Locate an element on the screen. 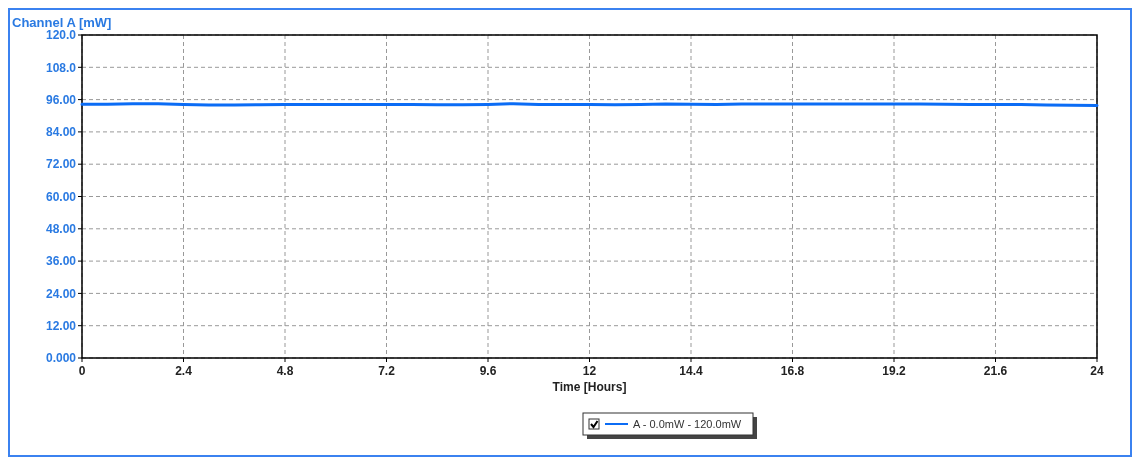 The height and width of the screenshot is (465, 1140). y-tick-label: 108.0 is located at coordinates (61, 67).